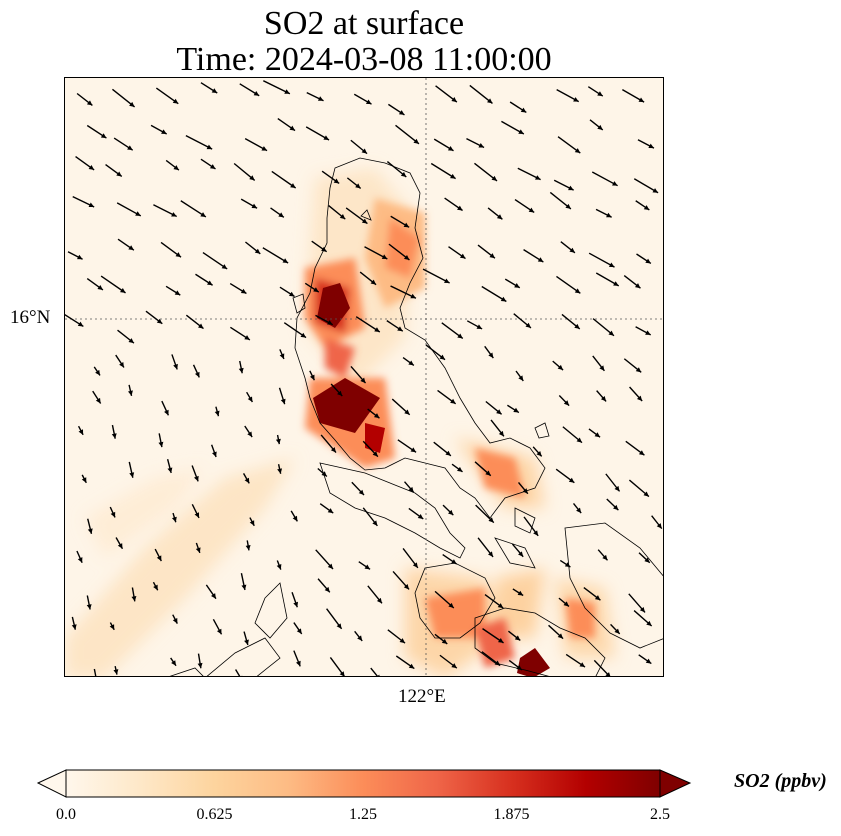  Describe the element at coordinates (363, 783) in the screenshot. I see `colorbar-bar` at that location.